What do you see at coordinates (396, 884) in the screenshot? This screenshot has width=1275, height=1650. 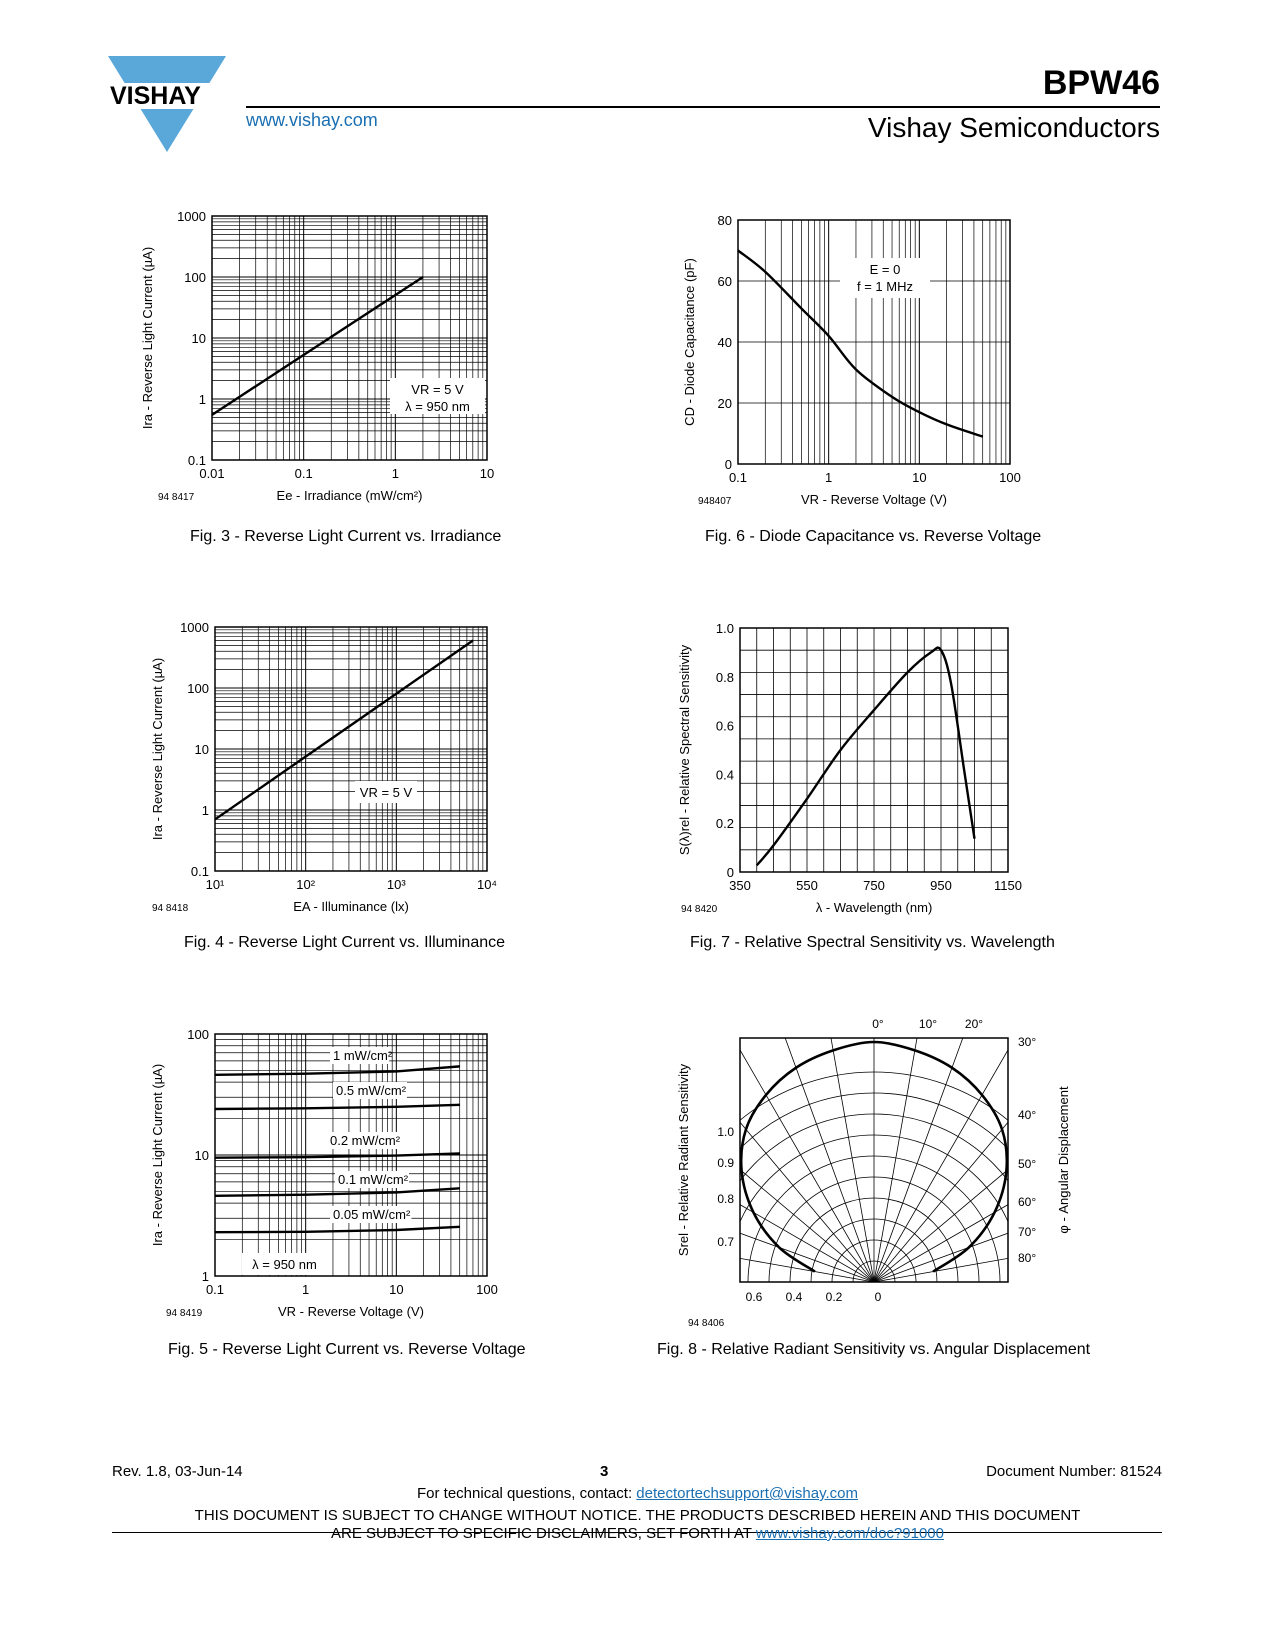 I see `x-tick-label: 10³` at bounding box center [396, 884].